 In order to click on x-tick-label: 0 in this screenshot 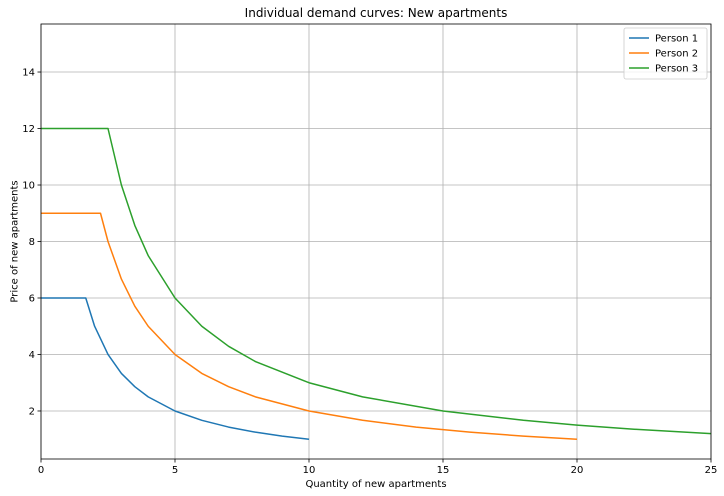, I will do `click(41, 470)`.